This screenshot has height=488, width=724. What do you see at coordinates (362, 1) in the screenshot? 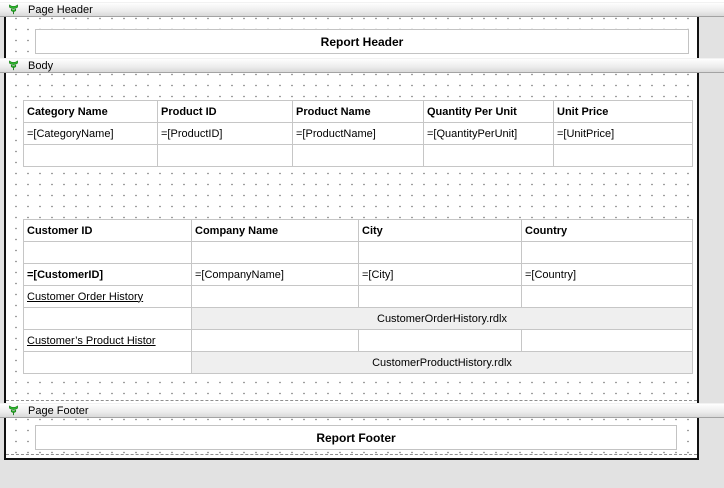
I see `top-margin` at bounding box center [362, 1].